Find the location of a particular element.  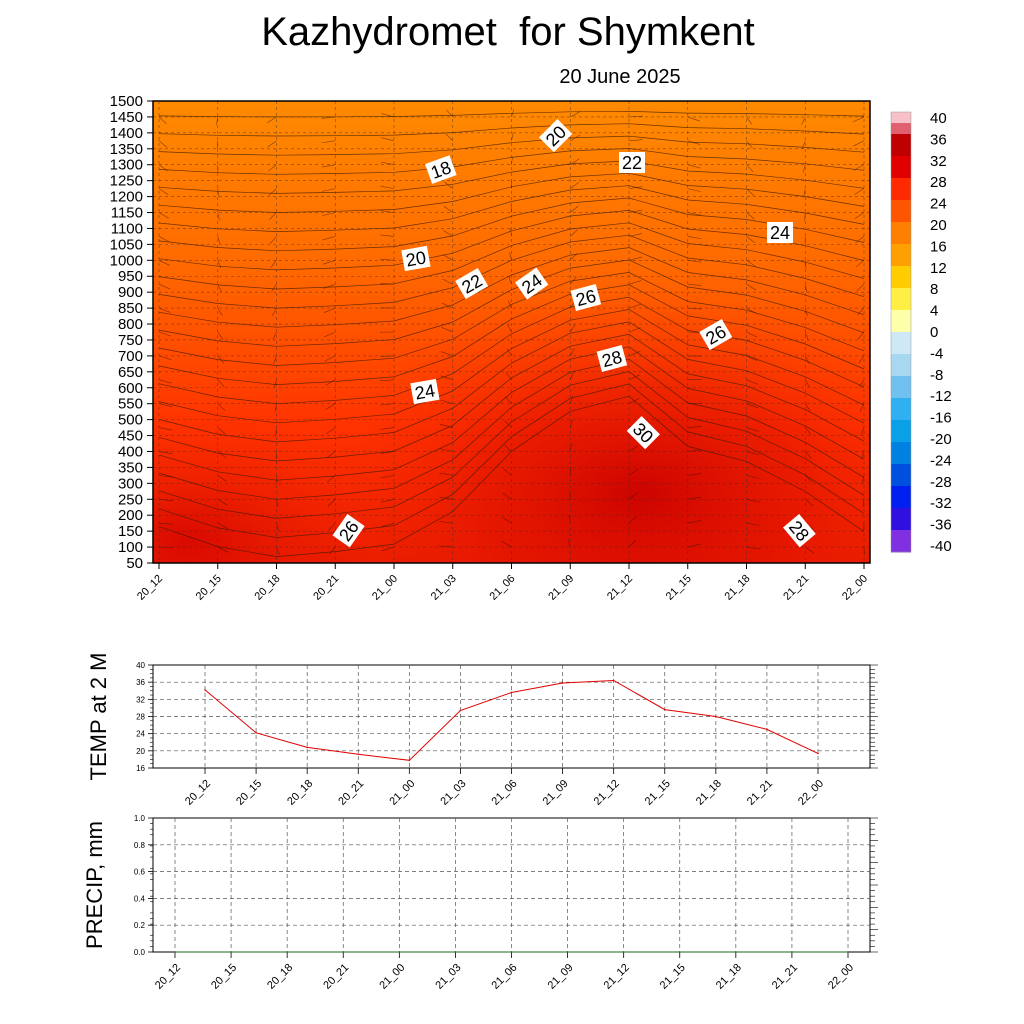

y-tick-label: 1.0 is located at coordinates (140, 818).